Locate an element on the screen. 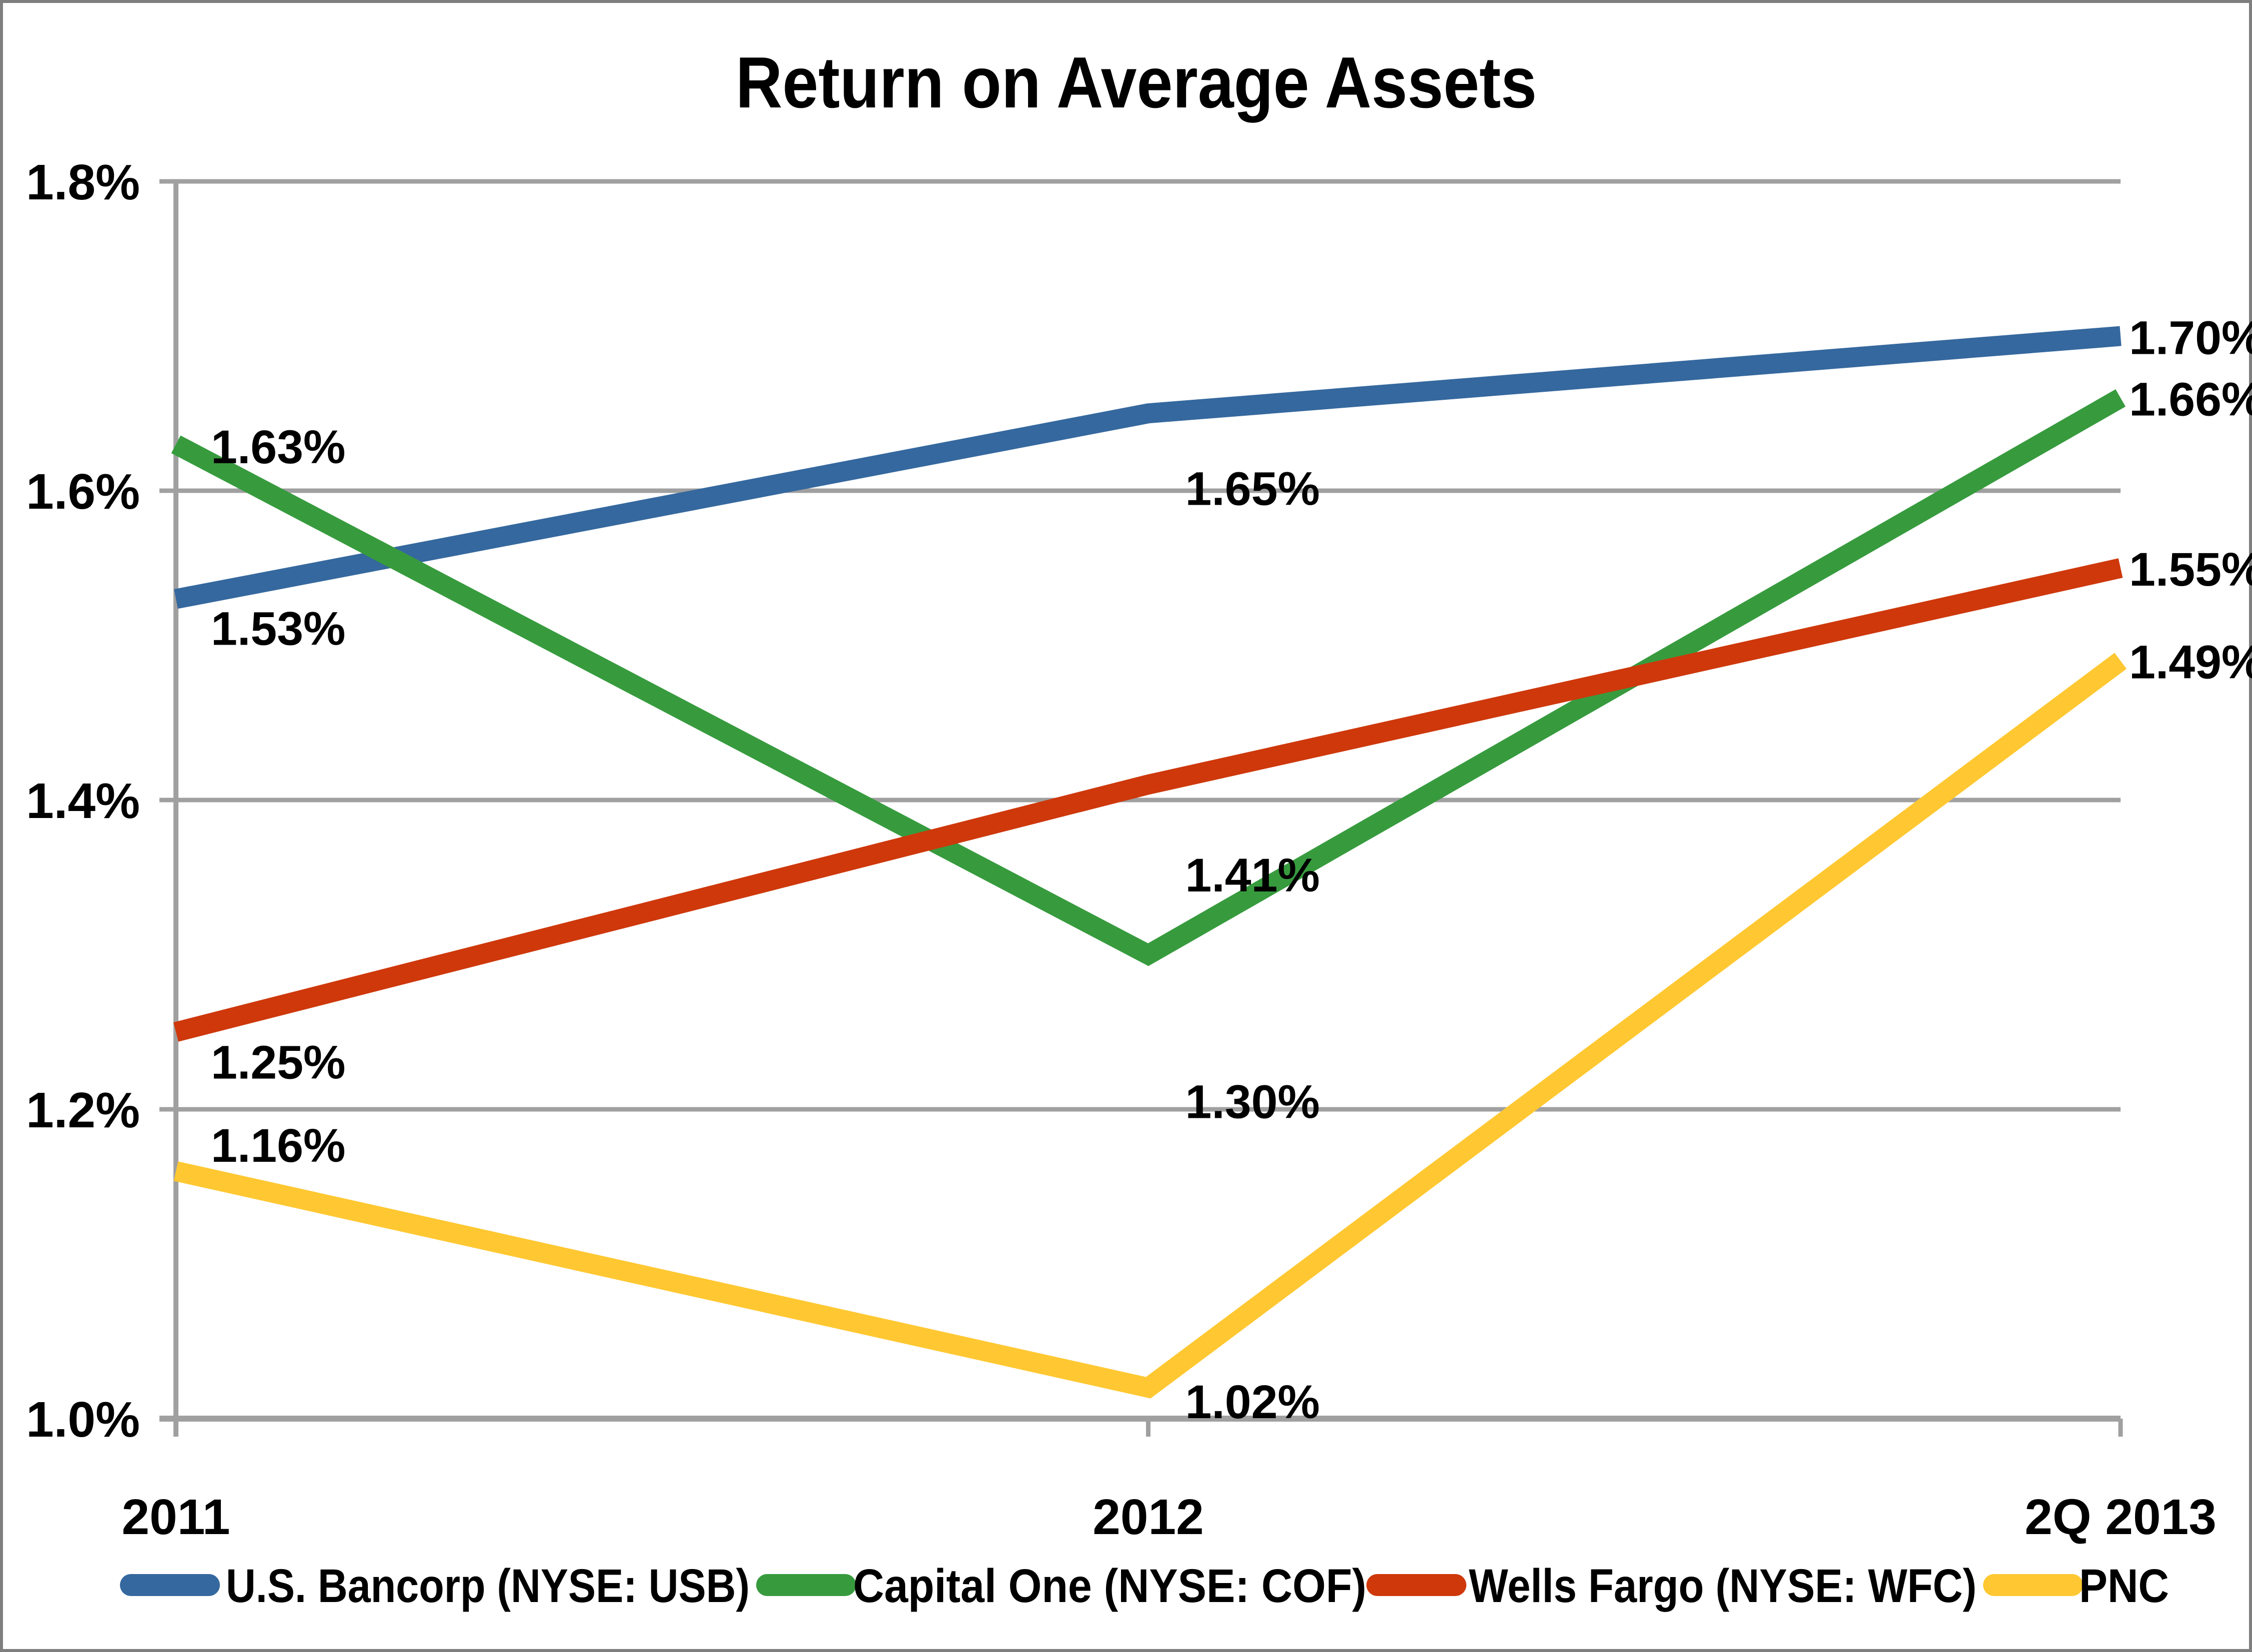  y-tick-label: 1.2% is located at coordinates (83, 1110).